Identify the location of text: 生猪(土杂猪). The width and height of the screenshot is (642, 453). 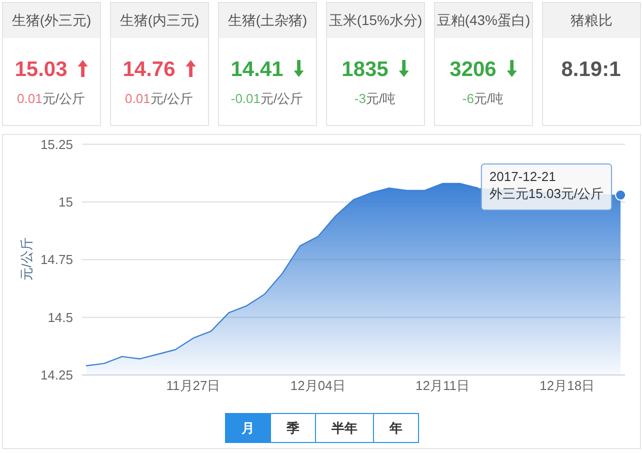
(268, 20).